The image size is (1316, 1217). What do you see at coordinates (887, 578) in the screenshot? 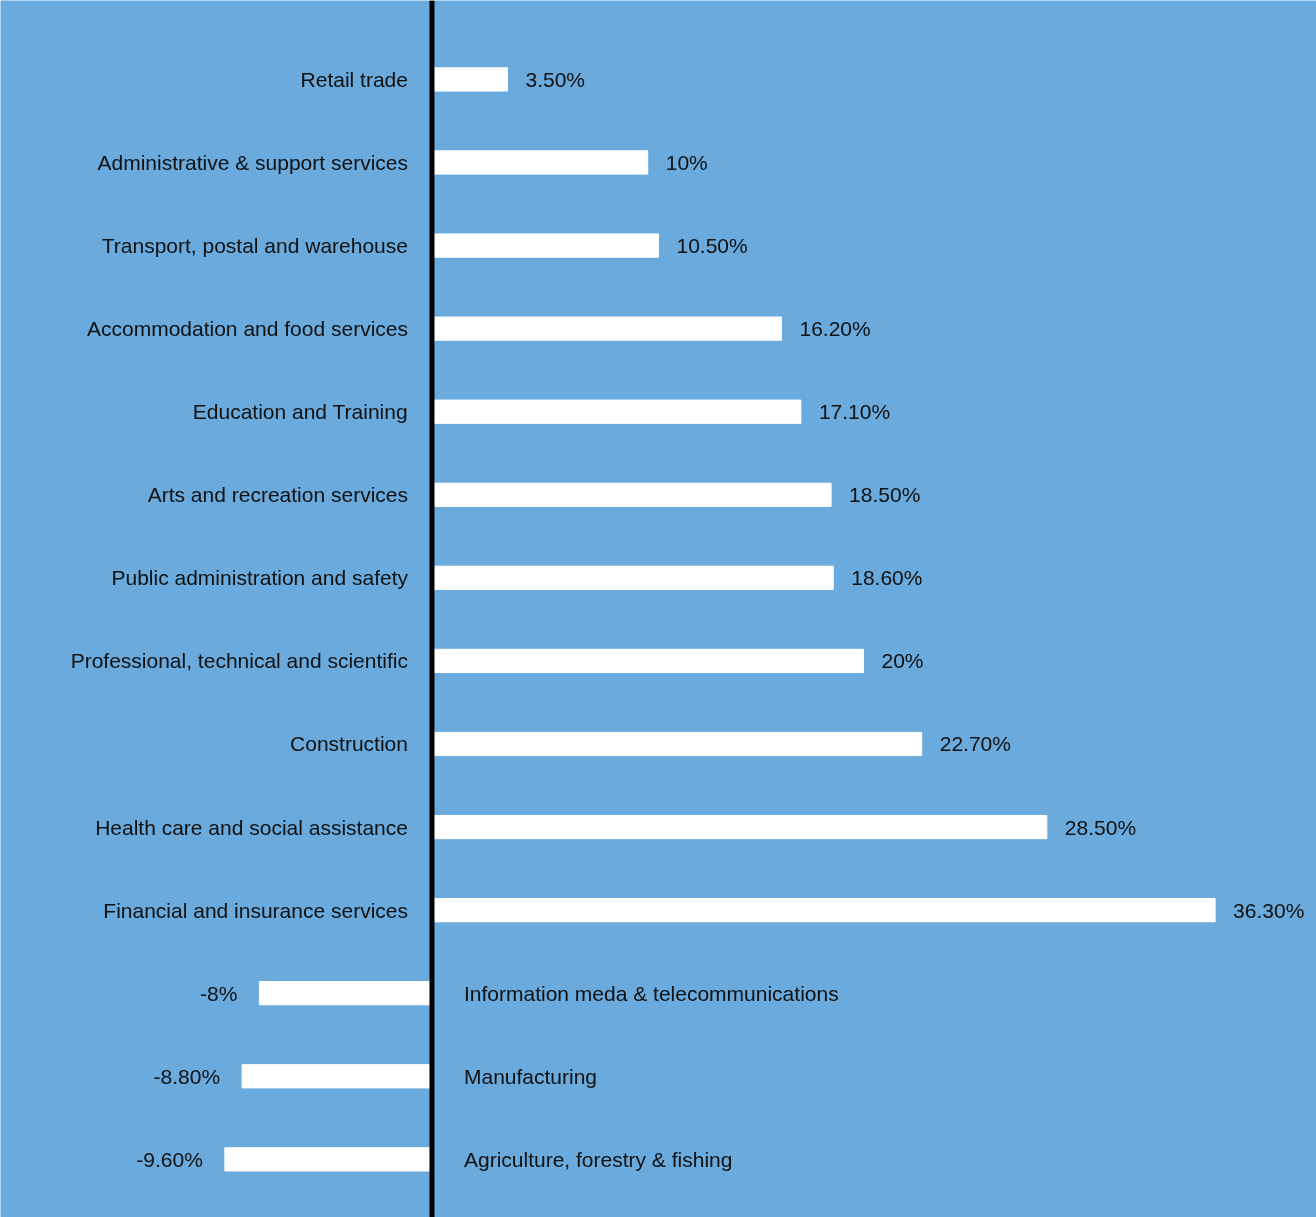
I see `data-label: 18.60%` at bounding box center [887, 578].